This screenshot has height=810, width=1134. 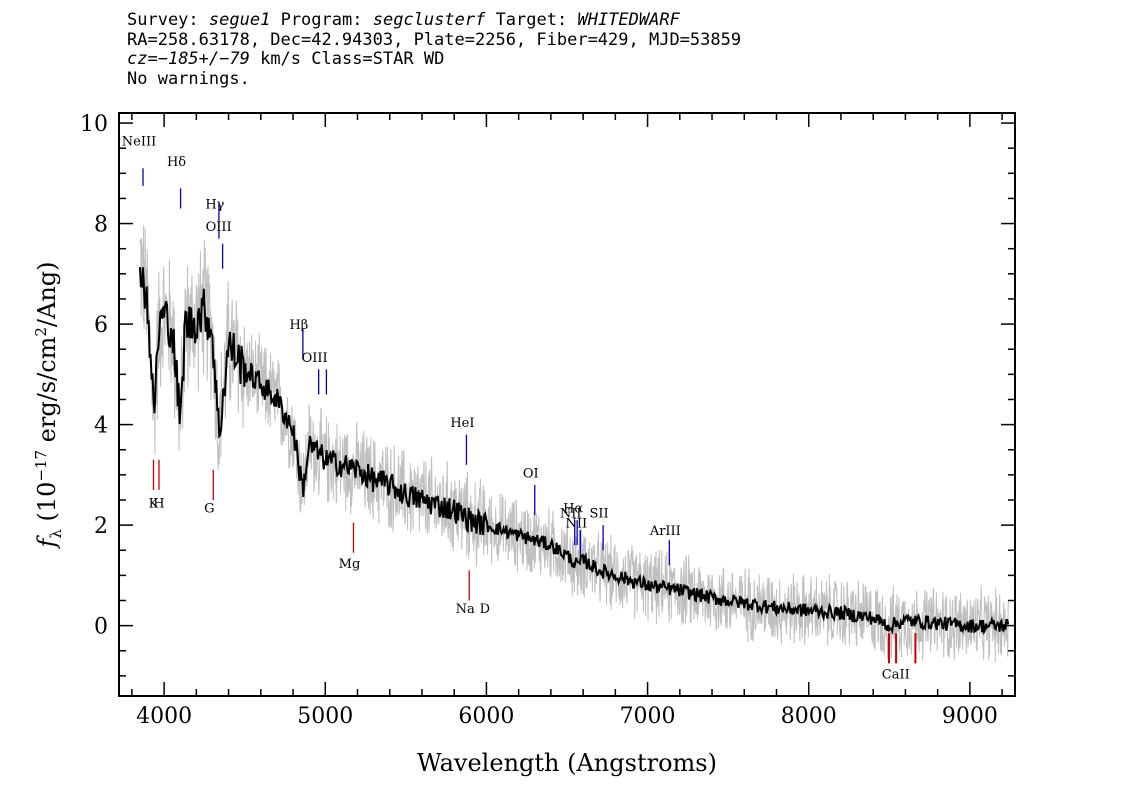 I want to click on spectral-extra-label-2: D, so click(x=485, y=609).